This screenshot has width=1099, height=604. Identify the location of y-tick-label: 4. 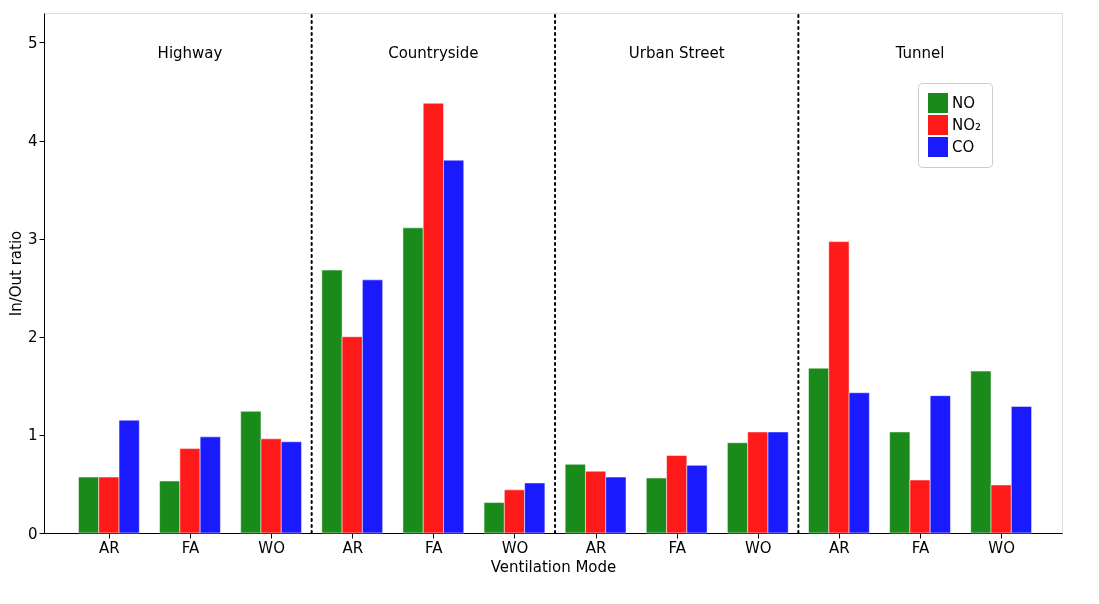
(32, 141).